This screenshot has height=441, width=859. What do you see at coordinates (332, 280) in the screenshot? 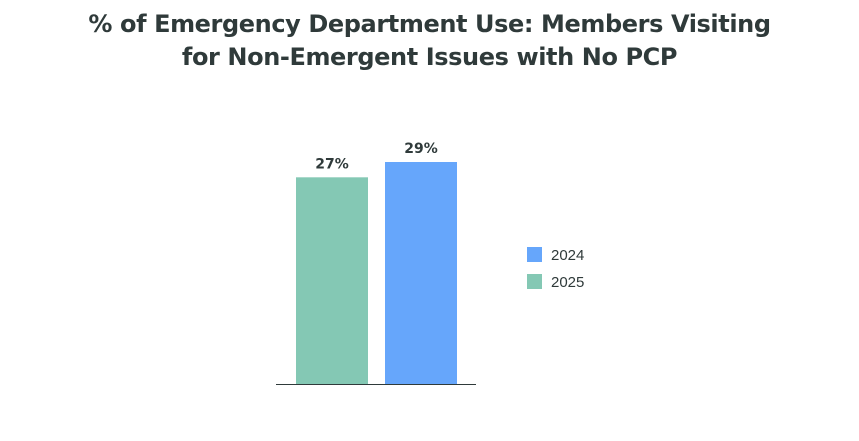
I see `bar-2025` at bounding box center [332, 280].